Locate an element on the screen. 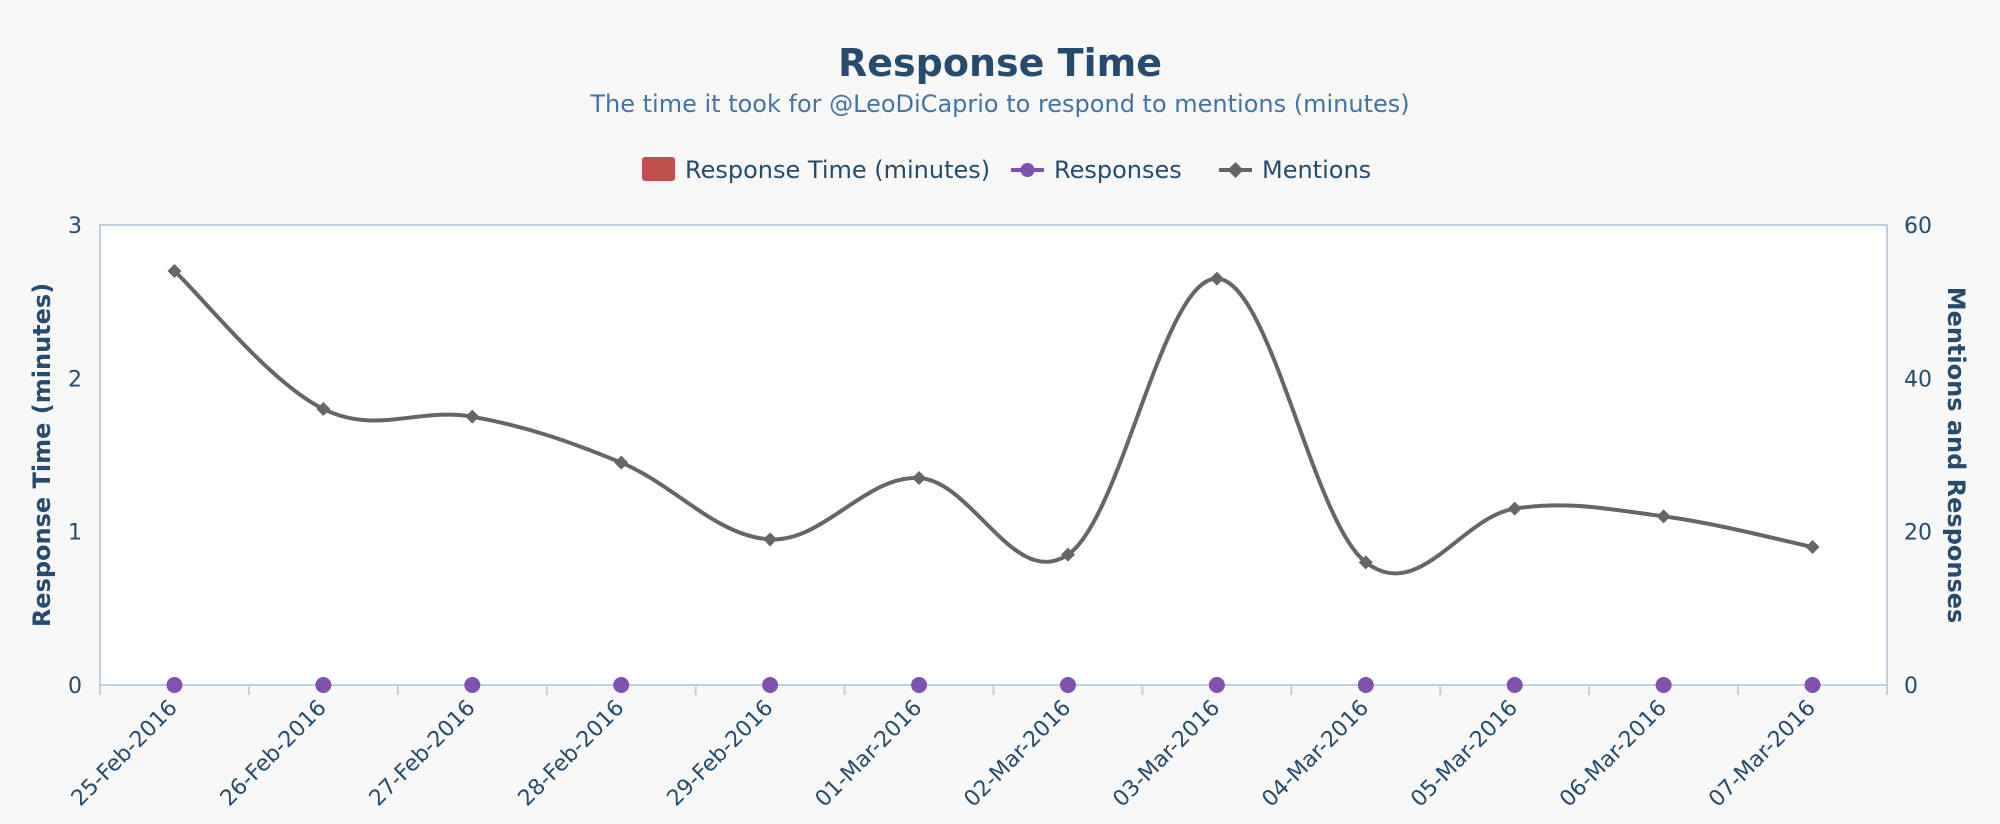 This screenshot has height=824, width=2000. y-left-tick-label: 0 is located at coordinates (75, 686).